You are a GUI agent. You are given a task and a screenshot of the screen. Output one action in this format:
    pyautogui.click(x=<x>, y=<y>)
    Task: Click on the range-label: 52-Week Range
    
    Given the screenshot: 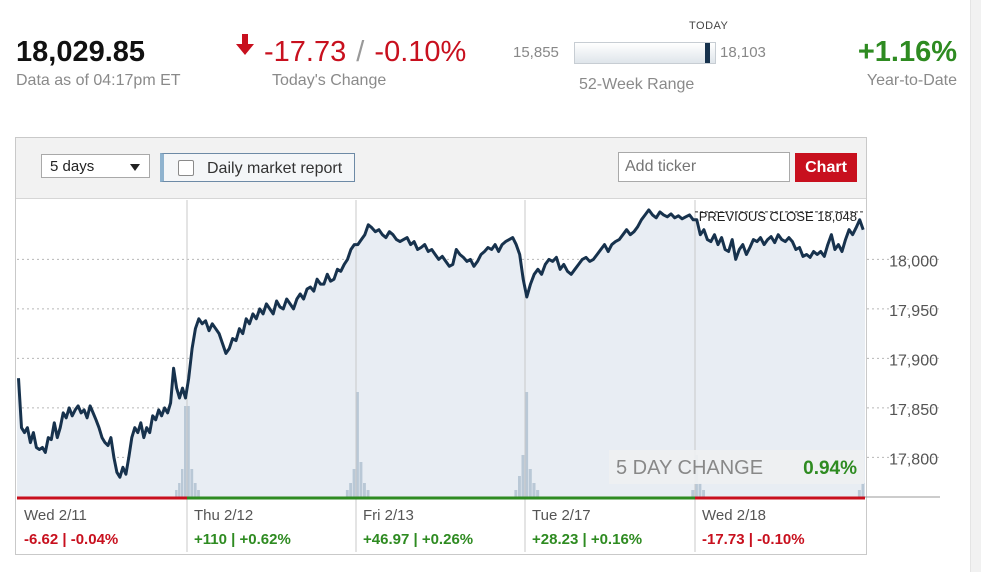 What is the action you would take?
    pyautogui.click(x=637, y=84)
    